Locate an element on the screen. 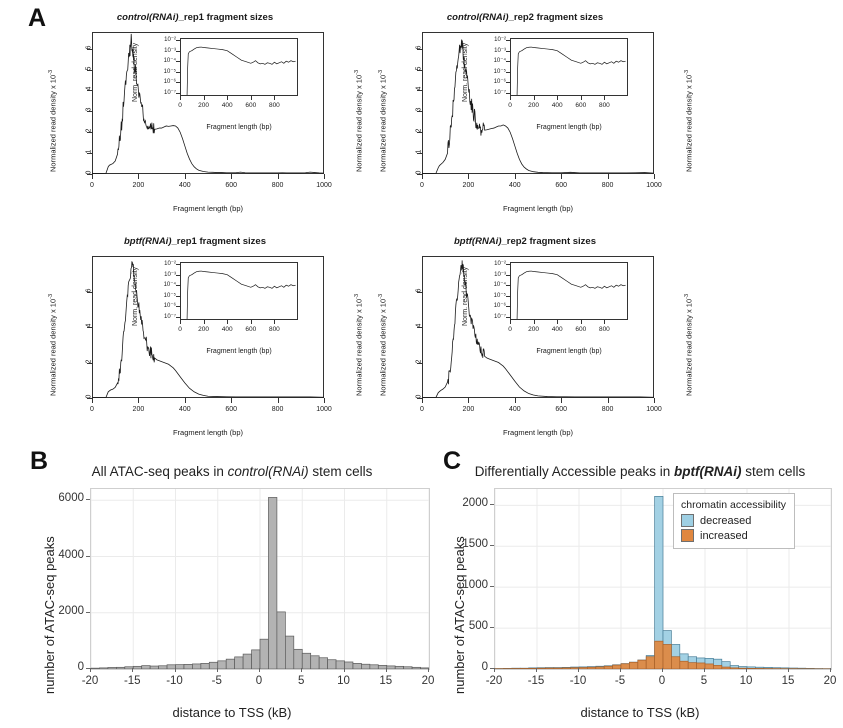 The image size is (843, 728). subplot-inset-y-tick-label: 10⁻⁵ is located at coordinates (499, 71).